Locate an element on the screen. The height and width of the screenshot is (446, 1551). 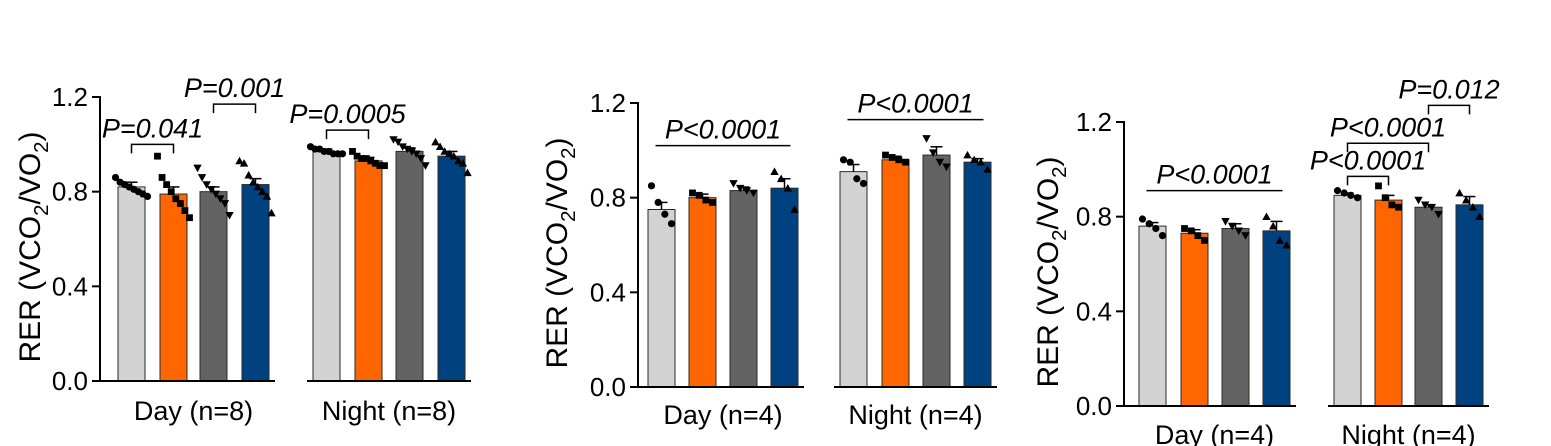
x-category-label: Night (n=8) is located at coordinates (389, 411).